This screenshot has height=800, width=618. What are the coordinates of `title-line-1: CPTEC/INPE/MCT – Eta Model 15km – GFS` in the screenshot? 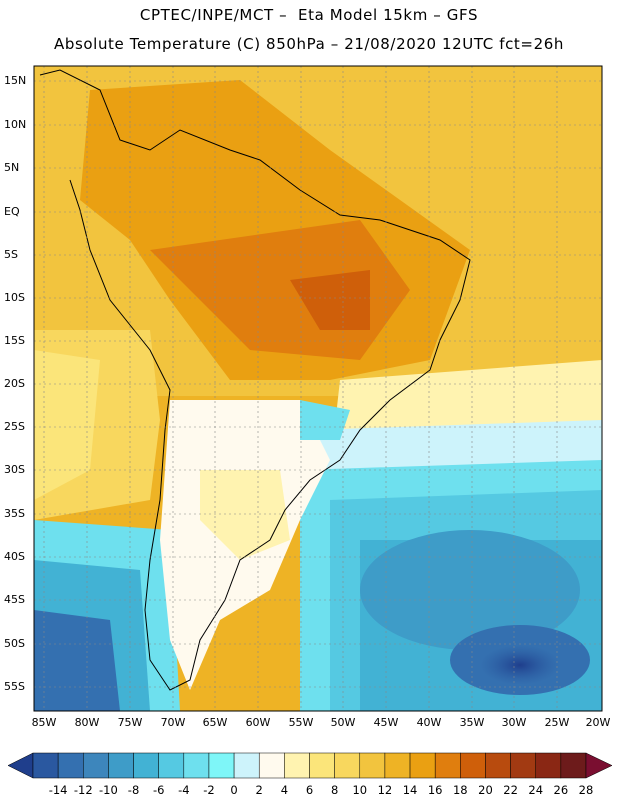 It's located at (309, 15).